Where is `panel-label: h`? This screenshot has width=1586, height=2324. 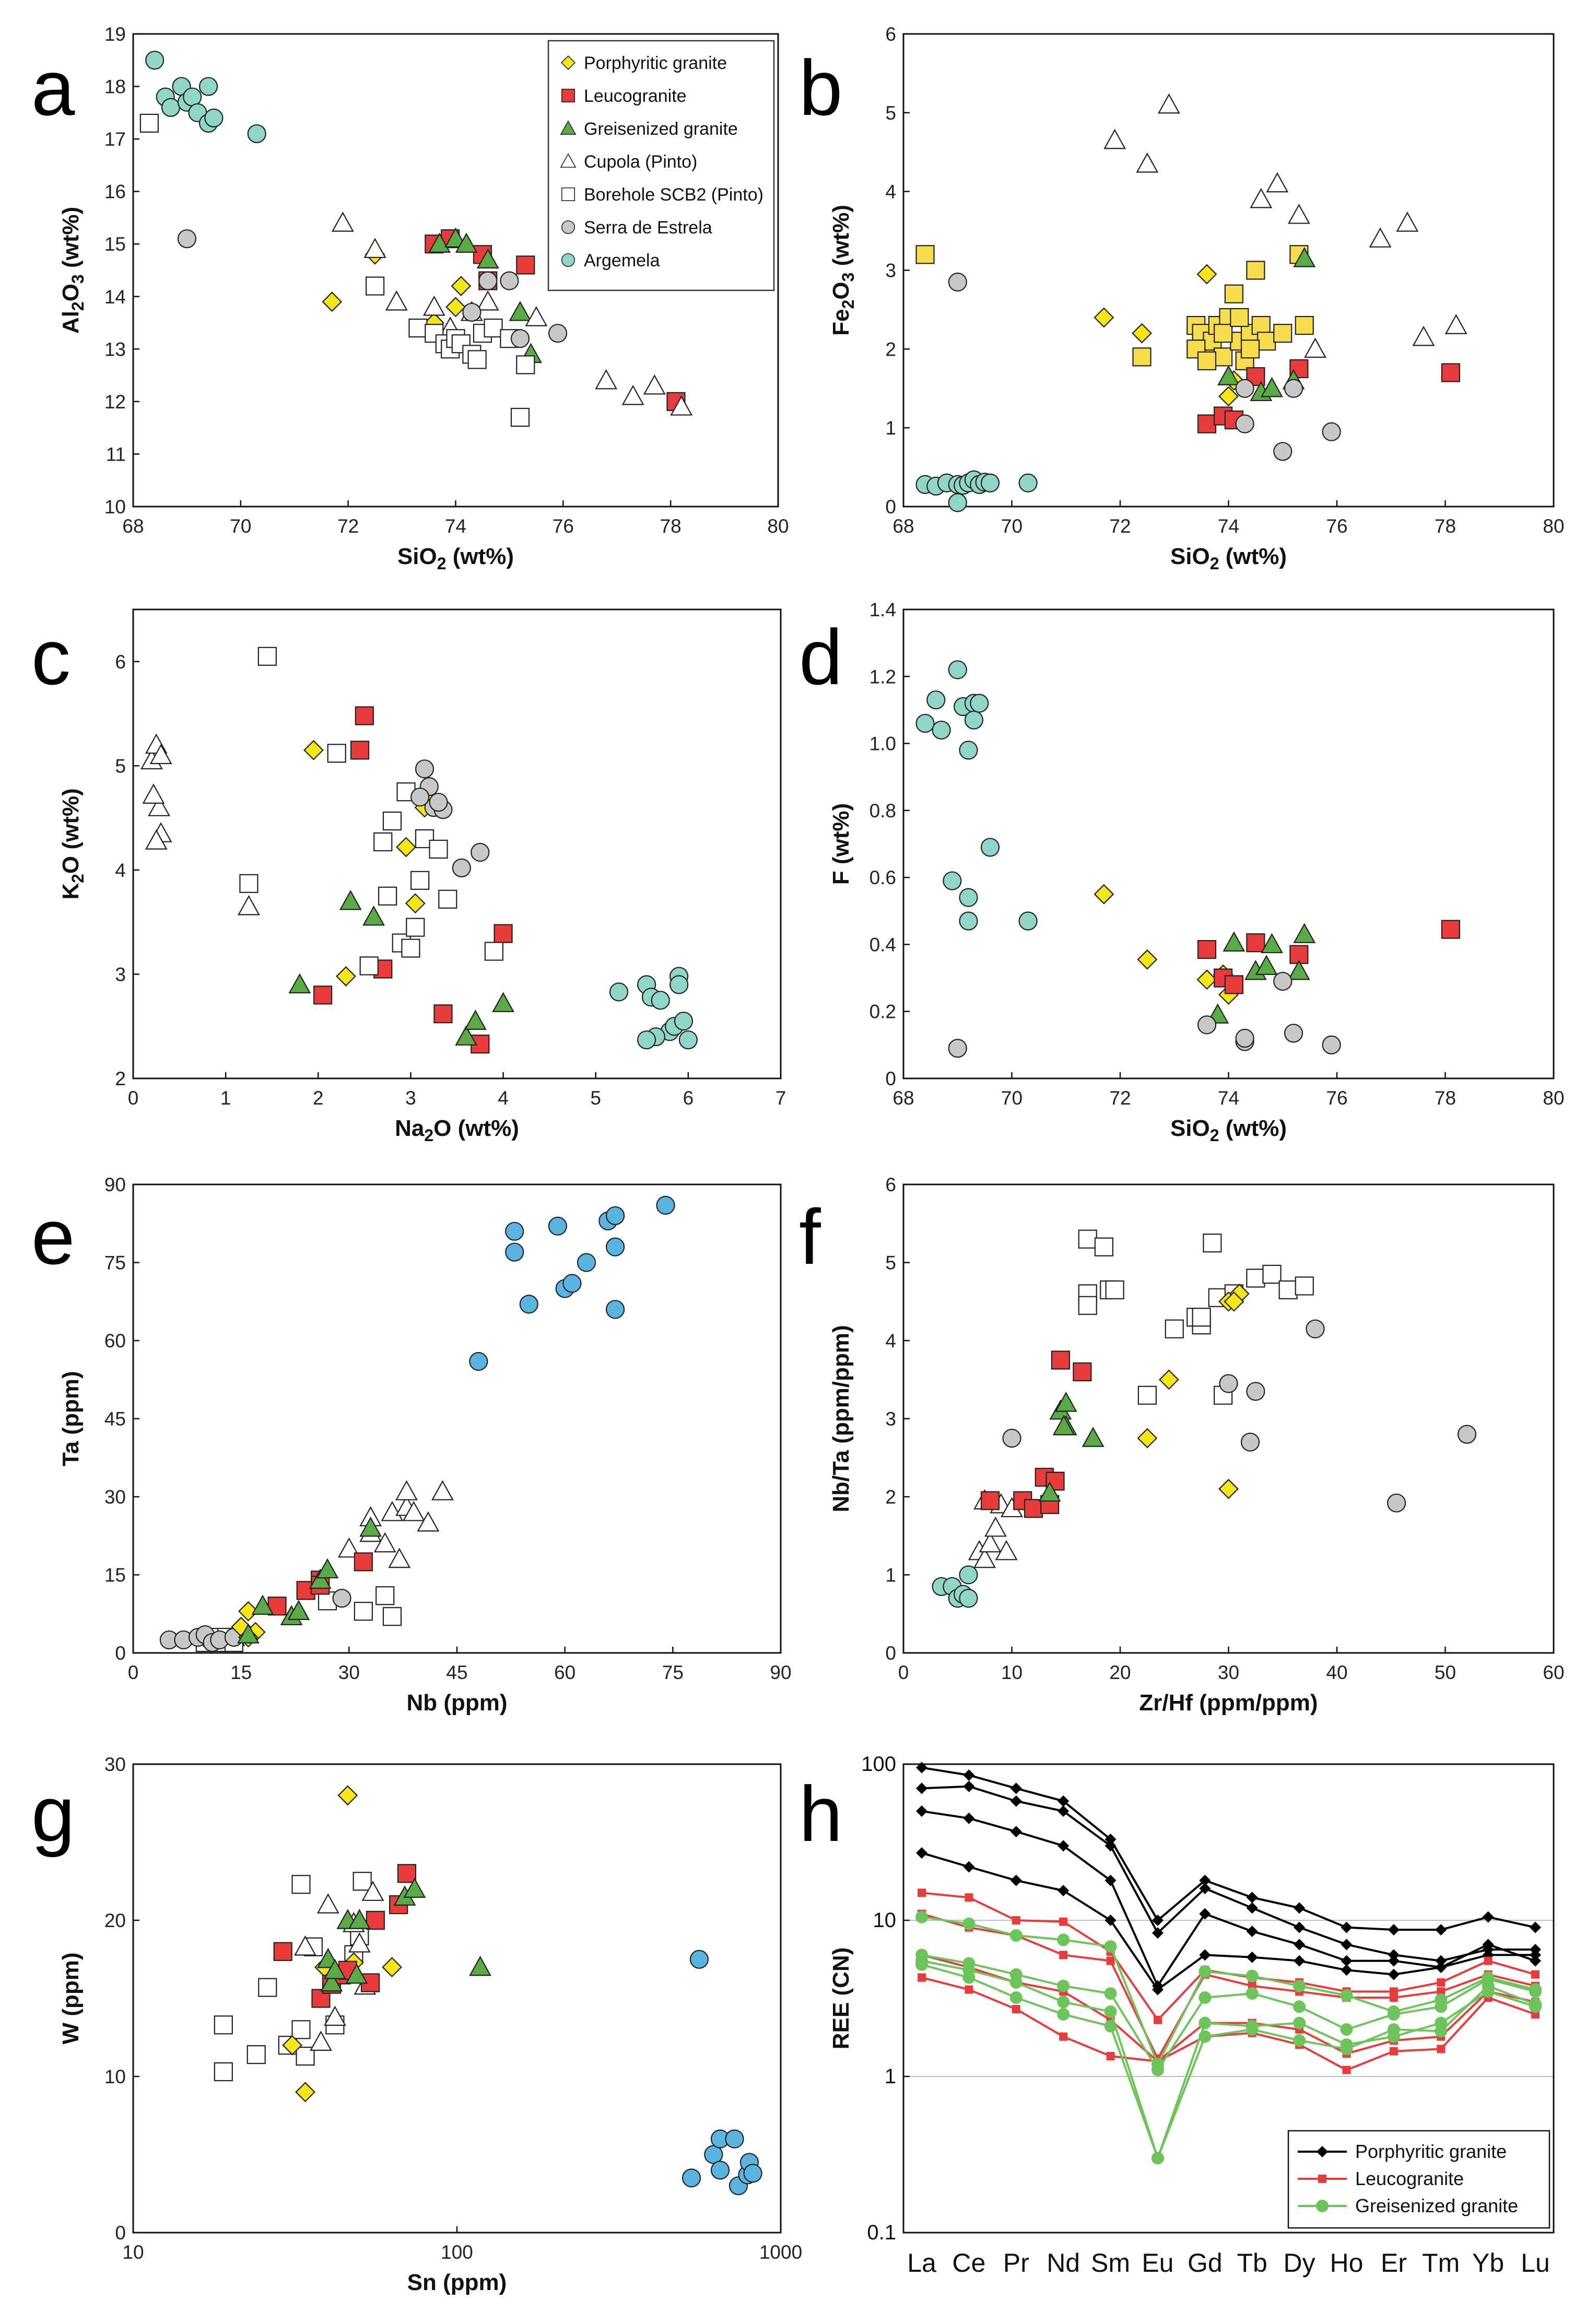
panel-label: h is located at coordinates (821, 1814).